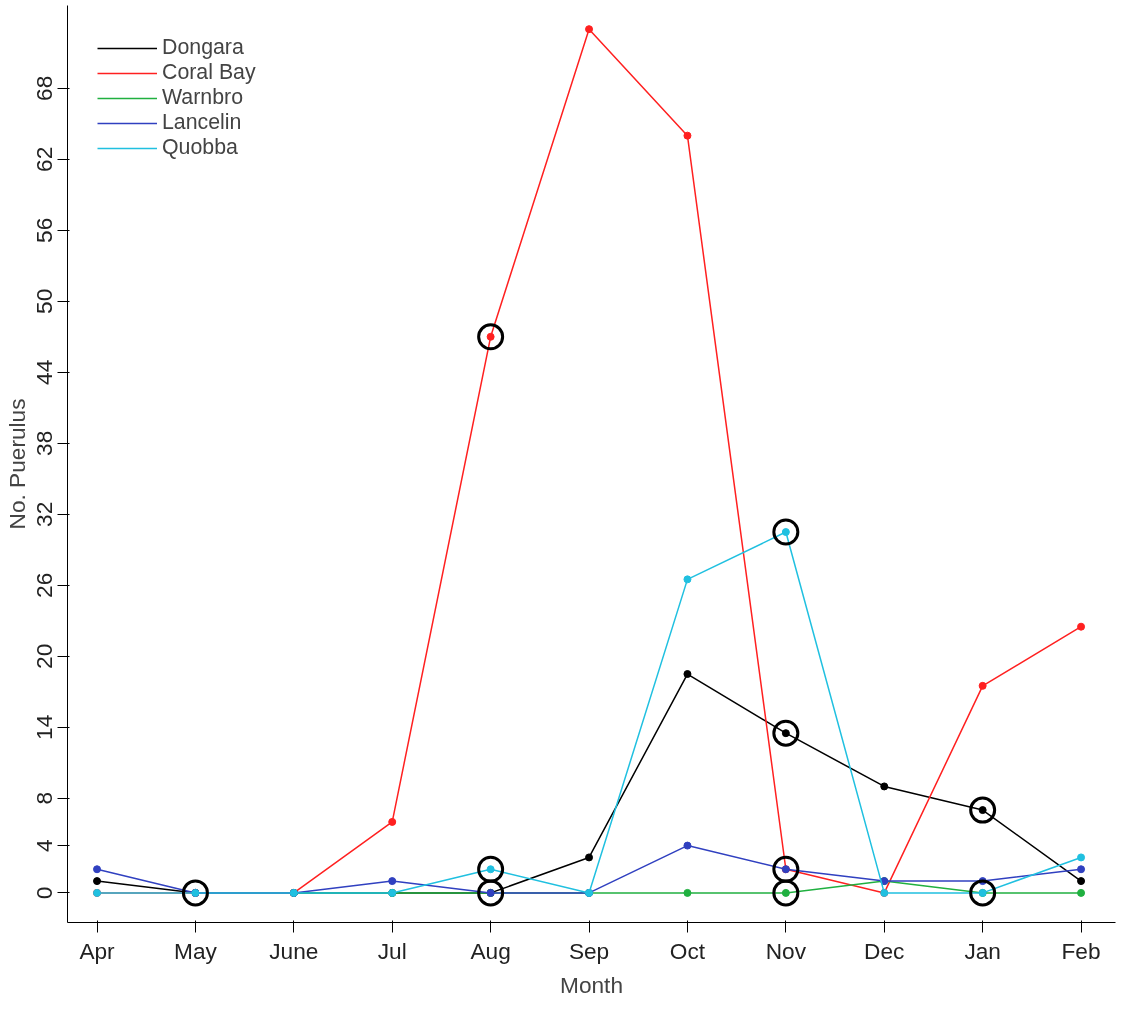  Describe the element at coordinates (44, 845) in the screenshot. I see `y-tick-label: 4` at that location.